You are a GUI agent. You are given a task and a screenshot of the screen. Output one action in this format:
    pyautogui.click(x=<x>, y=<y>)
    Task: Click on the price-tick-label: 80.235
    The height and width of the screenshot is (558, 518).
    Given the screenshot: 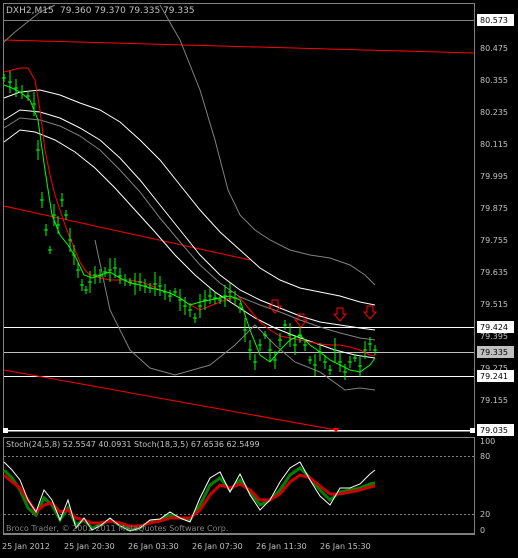 What is the action you would take?
    pyautogui.click(x=494, y=112)
    